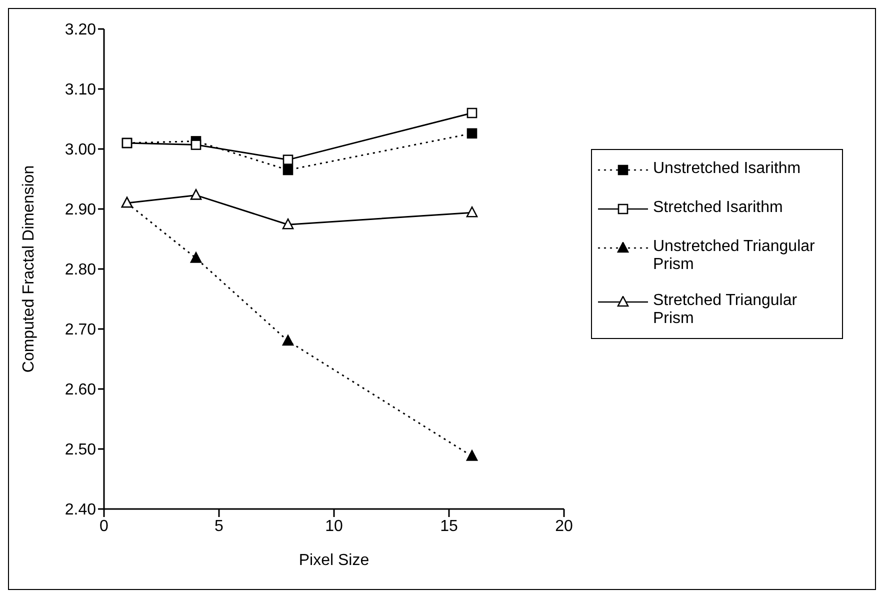 This screenshot has width=886, height=600. Describe the element at coordinates (80, 510) in the screenshot. I see `y-tick-label: 2.40` at that location.